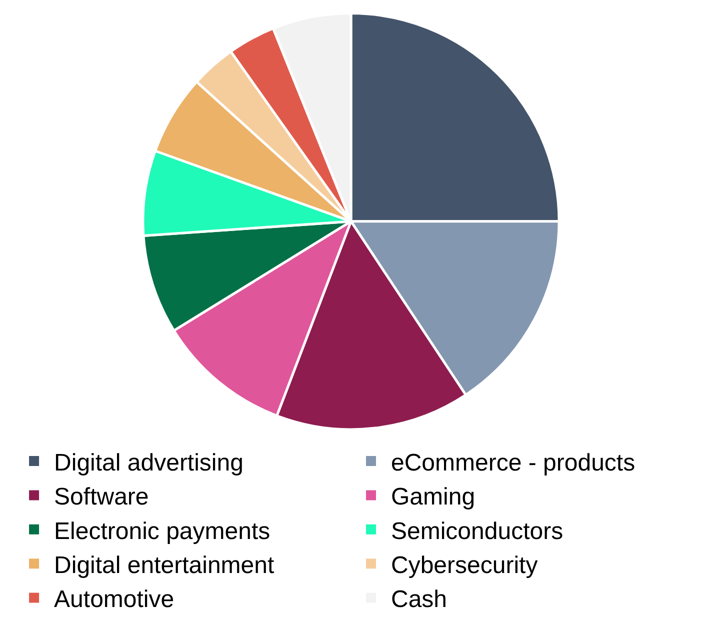 The width and height of the screenshot is (702, 620). I want to click on legend-label: Electronic payments, so click(162, 531).